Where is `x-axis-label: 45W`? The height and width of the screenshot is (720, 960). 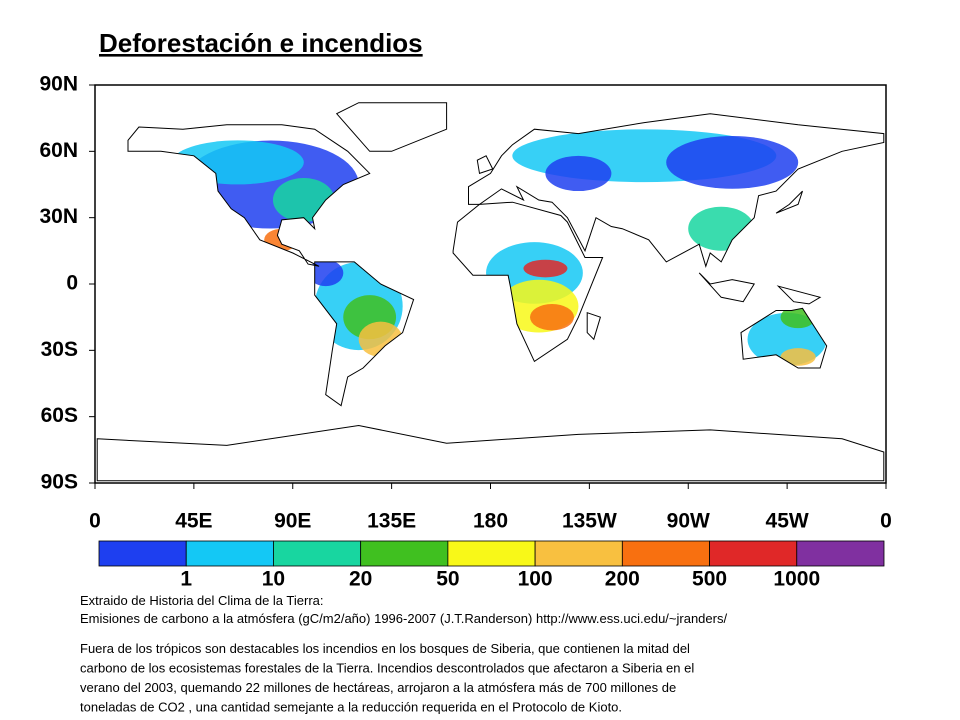
x-axis-label: 45W is located at coordinates (787, 521).